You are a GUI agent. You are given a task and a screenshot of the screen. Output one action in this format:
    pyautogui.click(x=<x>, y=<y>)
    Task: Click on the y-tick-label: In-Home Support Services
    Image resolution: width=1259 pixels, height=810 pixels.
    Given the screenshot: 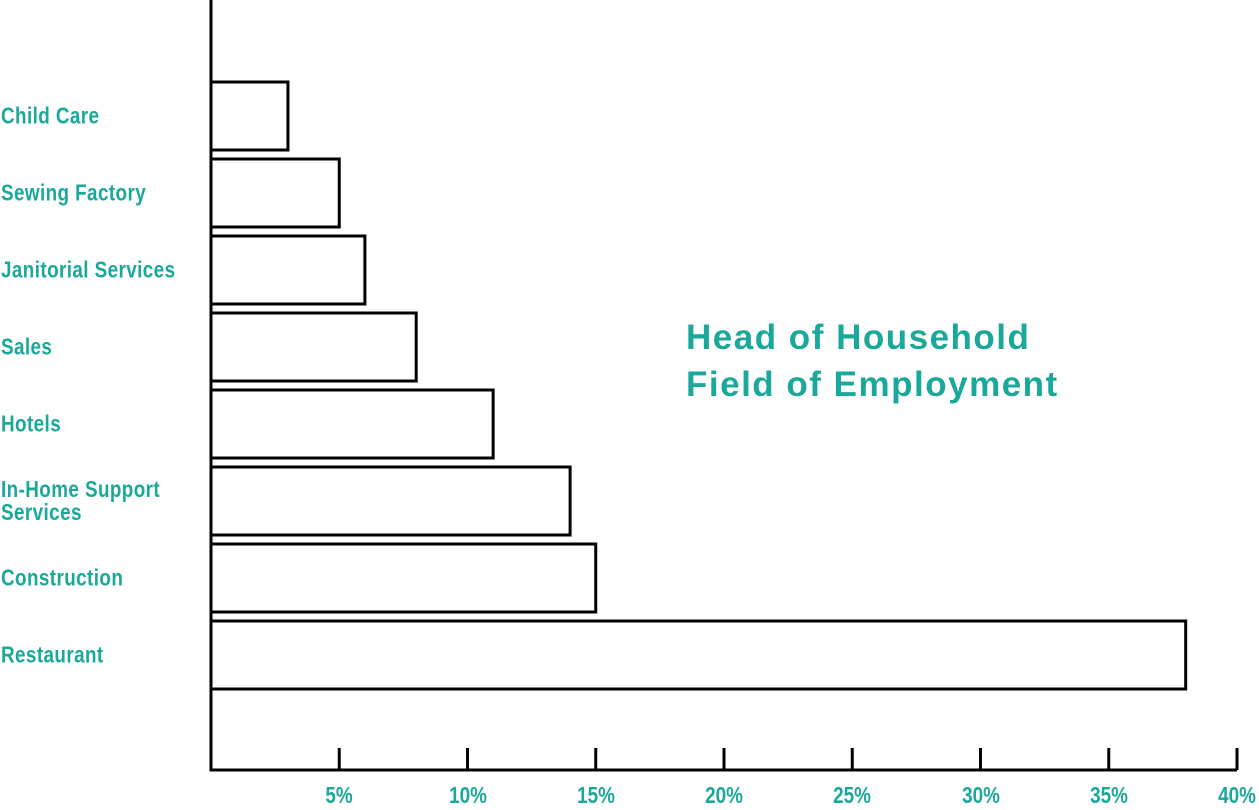 What is the action you would take?
    pyautogui.click(x=81, y=500)
    